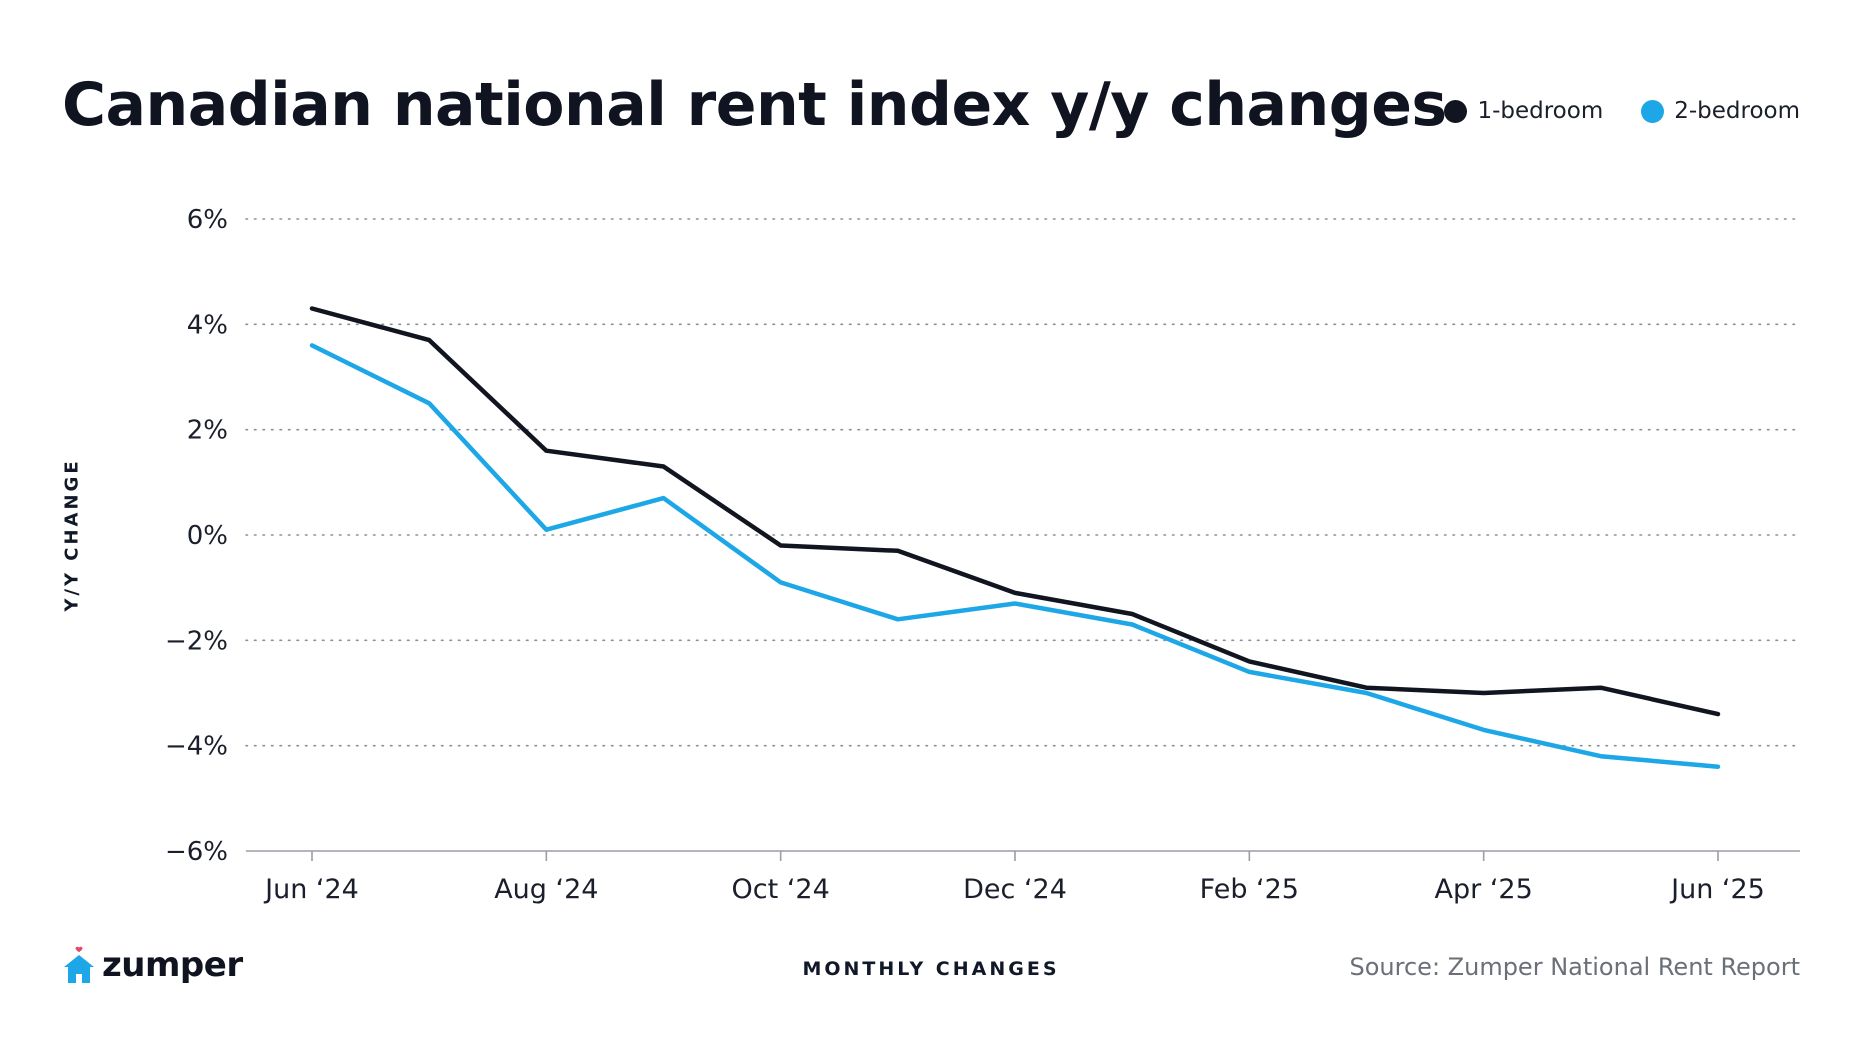 The height and width of the screenshot is (1046, 1862). I want to click on legend-item-1-bedroom: 1-bedroom, so click(1523, 111).